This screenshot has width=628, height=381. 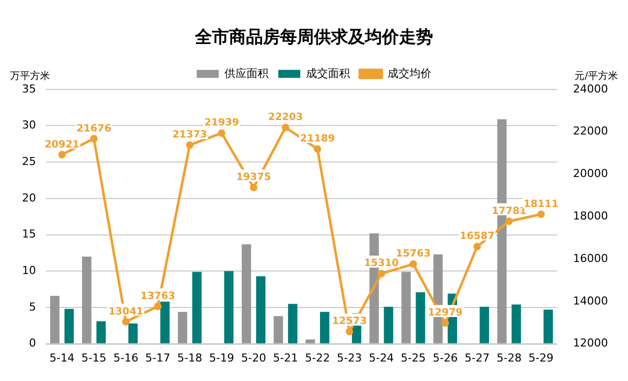 What do you see at coordinates (590, 258) in the screenshot?
I see `y2-tick-label: 16000` at bounding box center [590, 258].